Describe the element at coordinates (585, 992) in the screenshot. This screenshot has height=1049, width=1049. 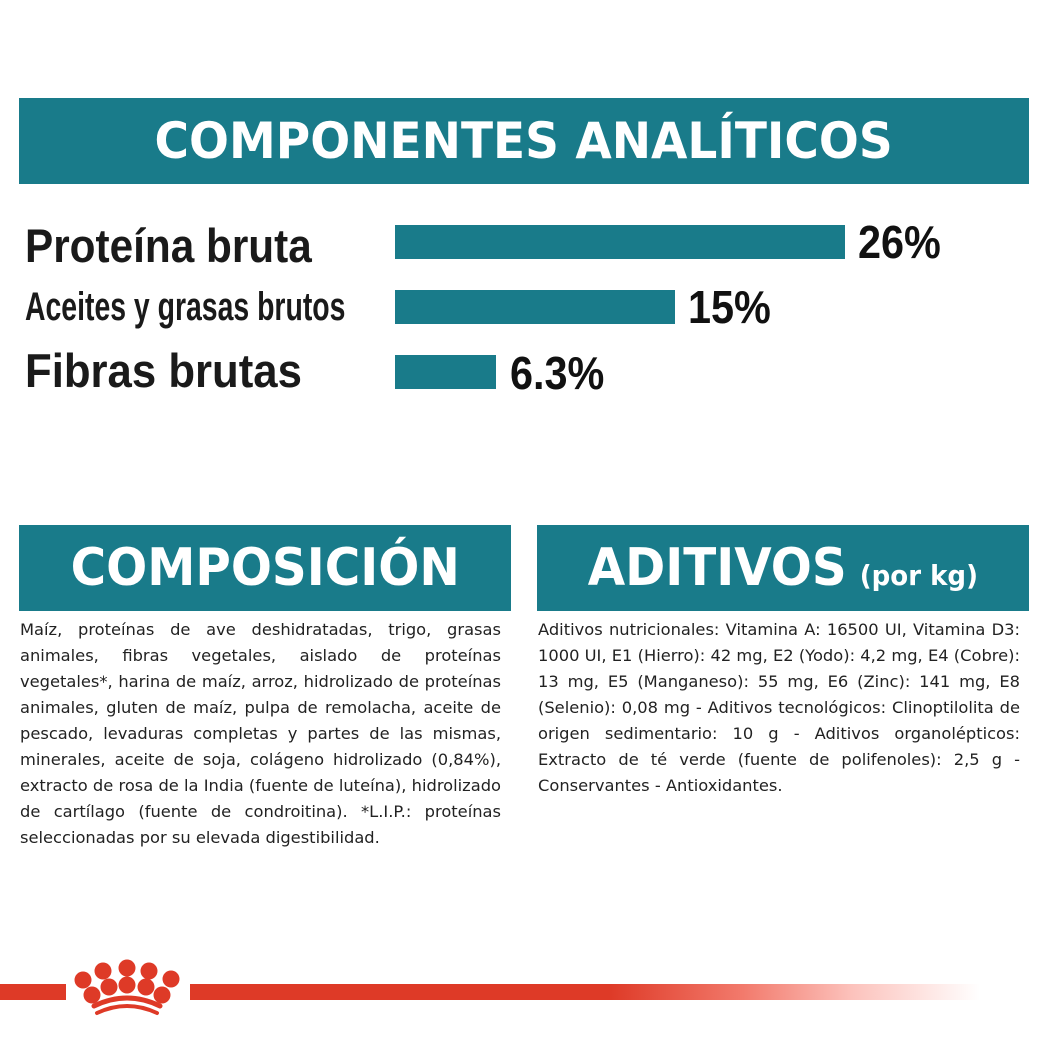
I see `footer-stripe-right` at that location.